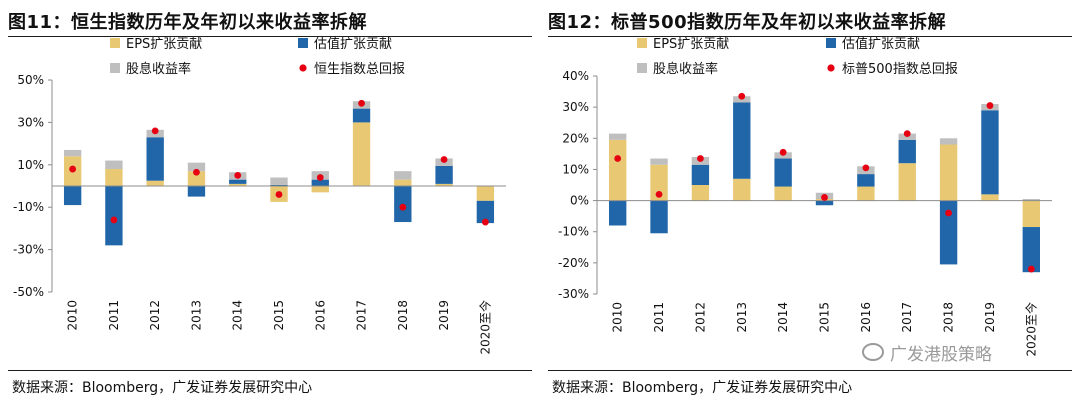 This screenshot has width=1080, height=406. I want to click on y-tick-label: 20%, so click(575, 138).